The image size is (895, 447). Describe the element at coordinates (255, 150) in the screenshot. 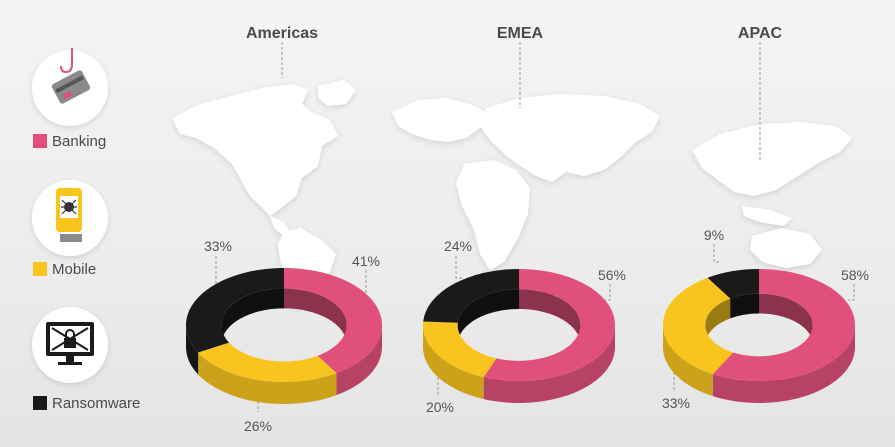

I see `north-america-landmass` at that location.